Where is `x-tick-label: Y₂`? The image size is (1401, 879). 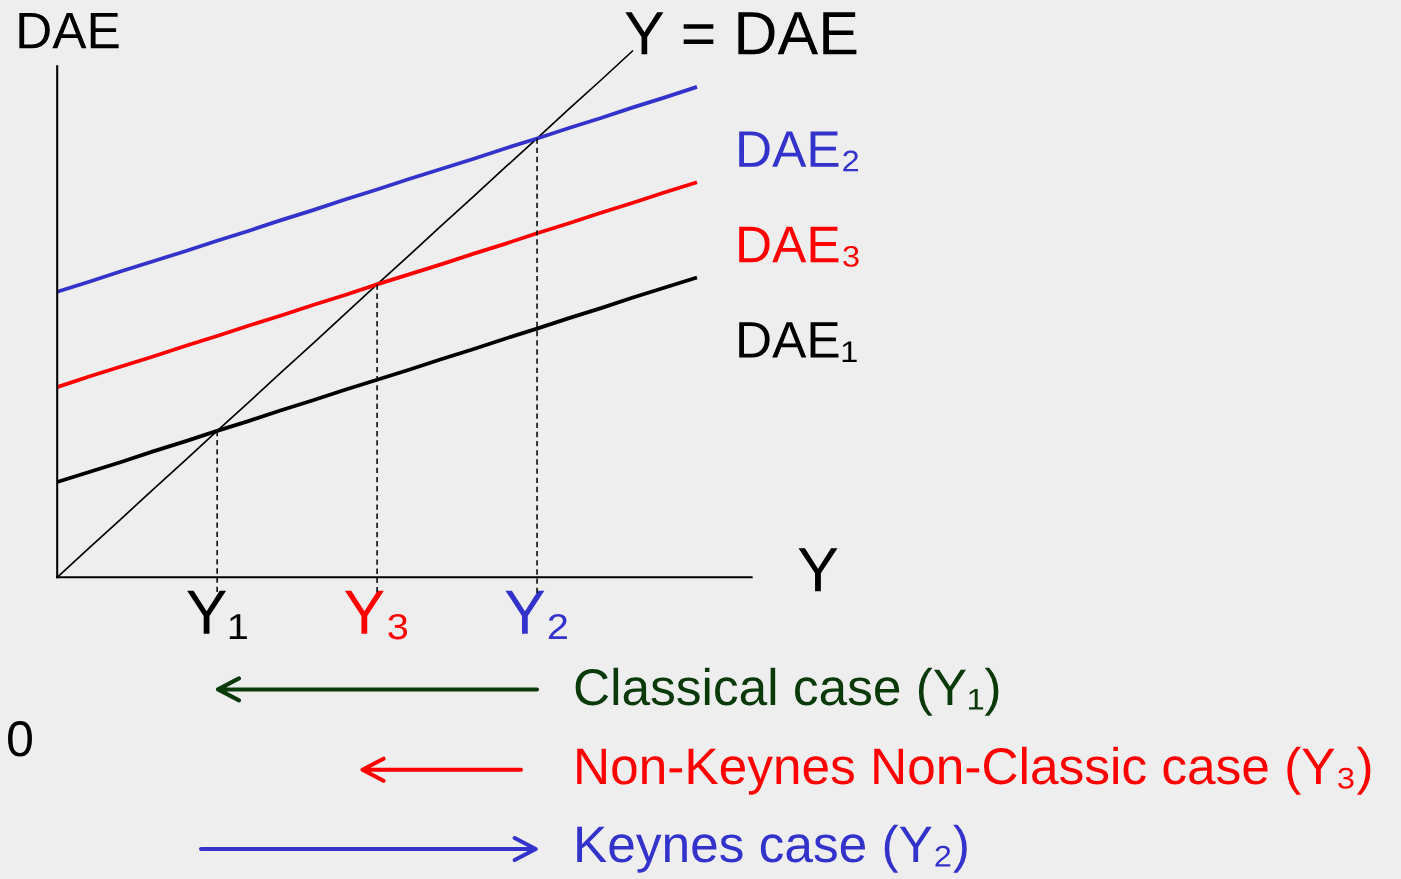
x-tick-label: Y₂ is located at coordinates (536, 615).